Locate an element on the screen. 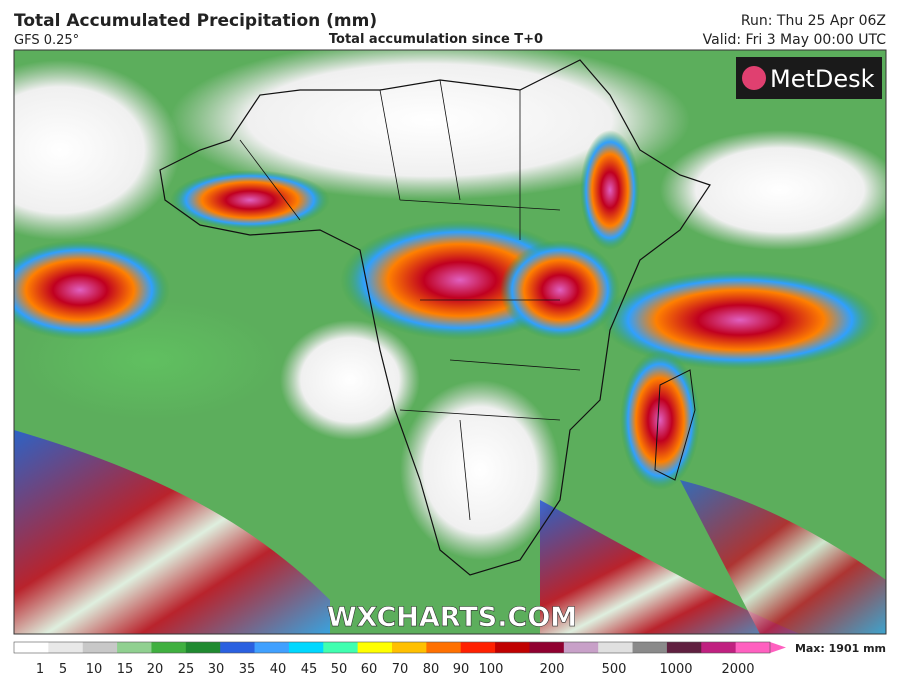 This screenshot has width=900, height=691. colorbar-label: 1 is located at coordinates (40, 669).